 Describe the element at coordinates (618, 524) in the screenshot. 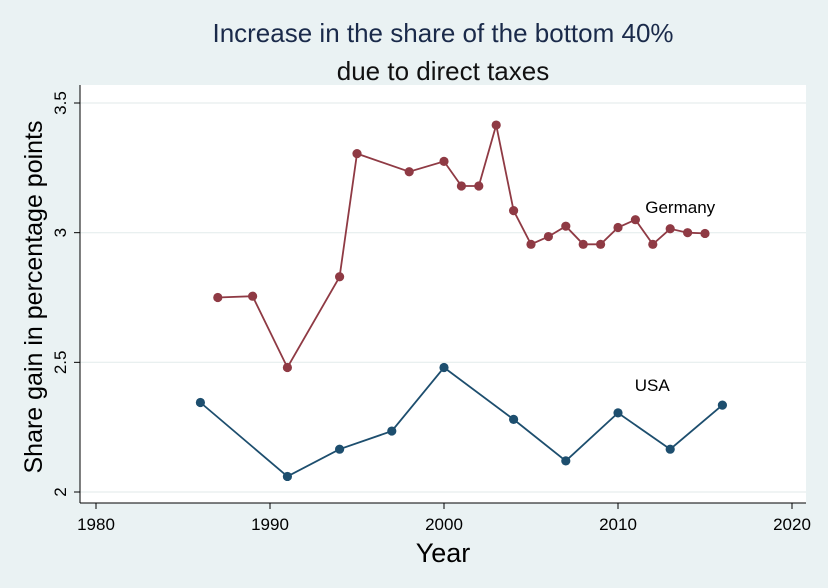

I see `x-tick-label: 2010` at that location.